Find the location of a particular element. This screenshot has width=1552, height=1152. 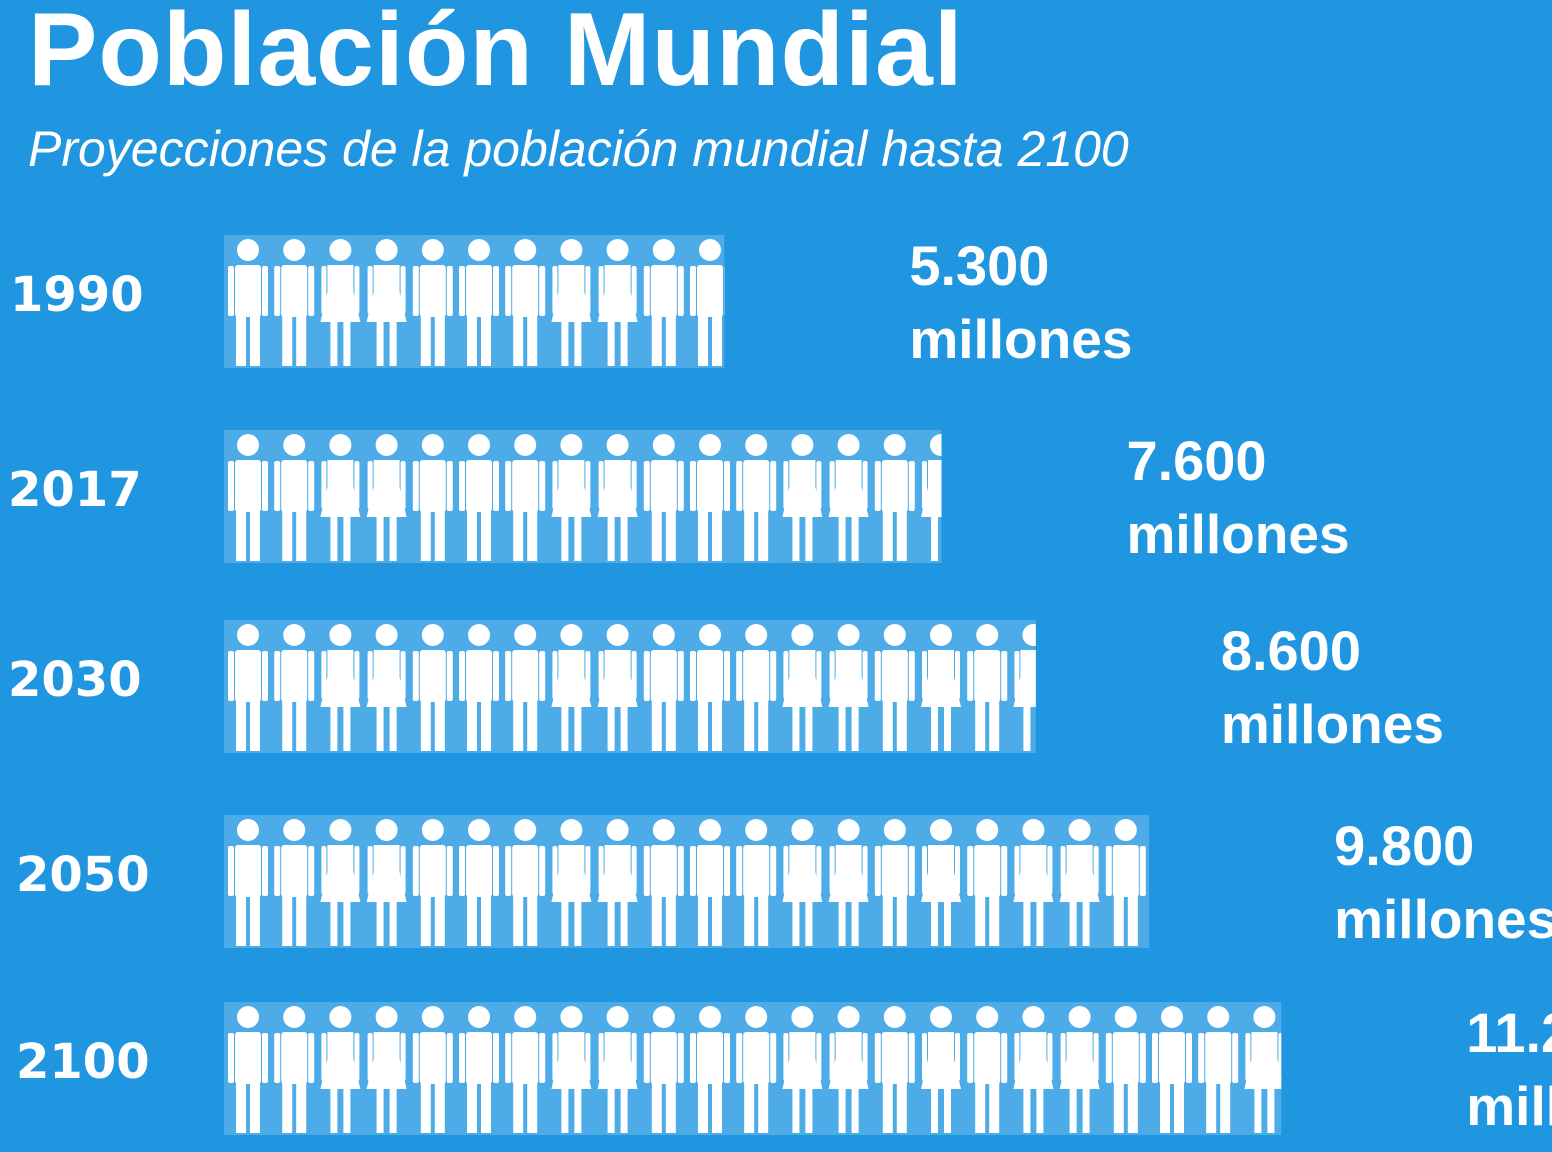

year-label: 1990 is located at coordinates (77, 295).